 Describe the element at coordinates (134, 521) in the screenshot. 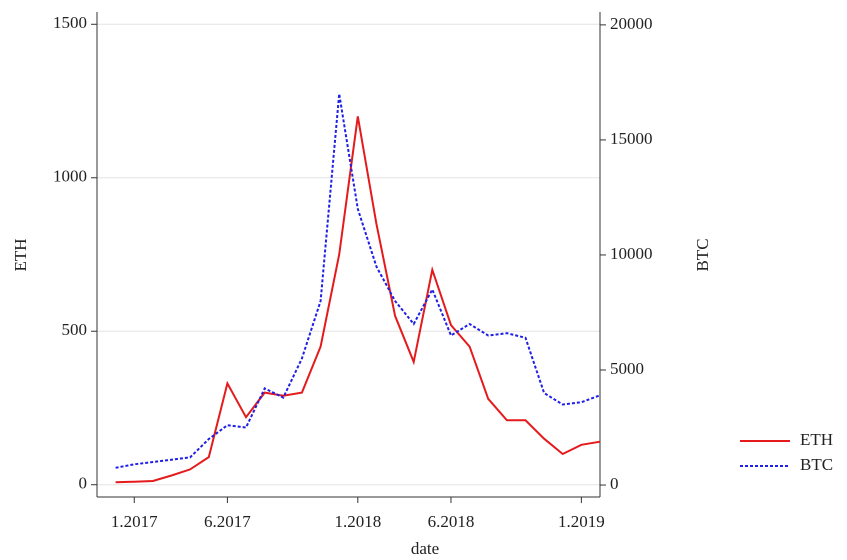

I see `x-tick-label: 1.2017` at that location.